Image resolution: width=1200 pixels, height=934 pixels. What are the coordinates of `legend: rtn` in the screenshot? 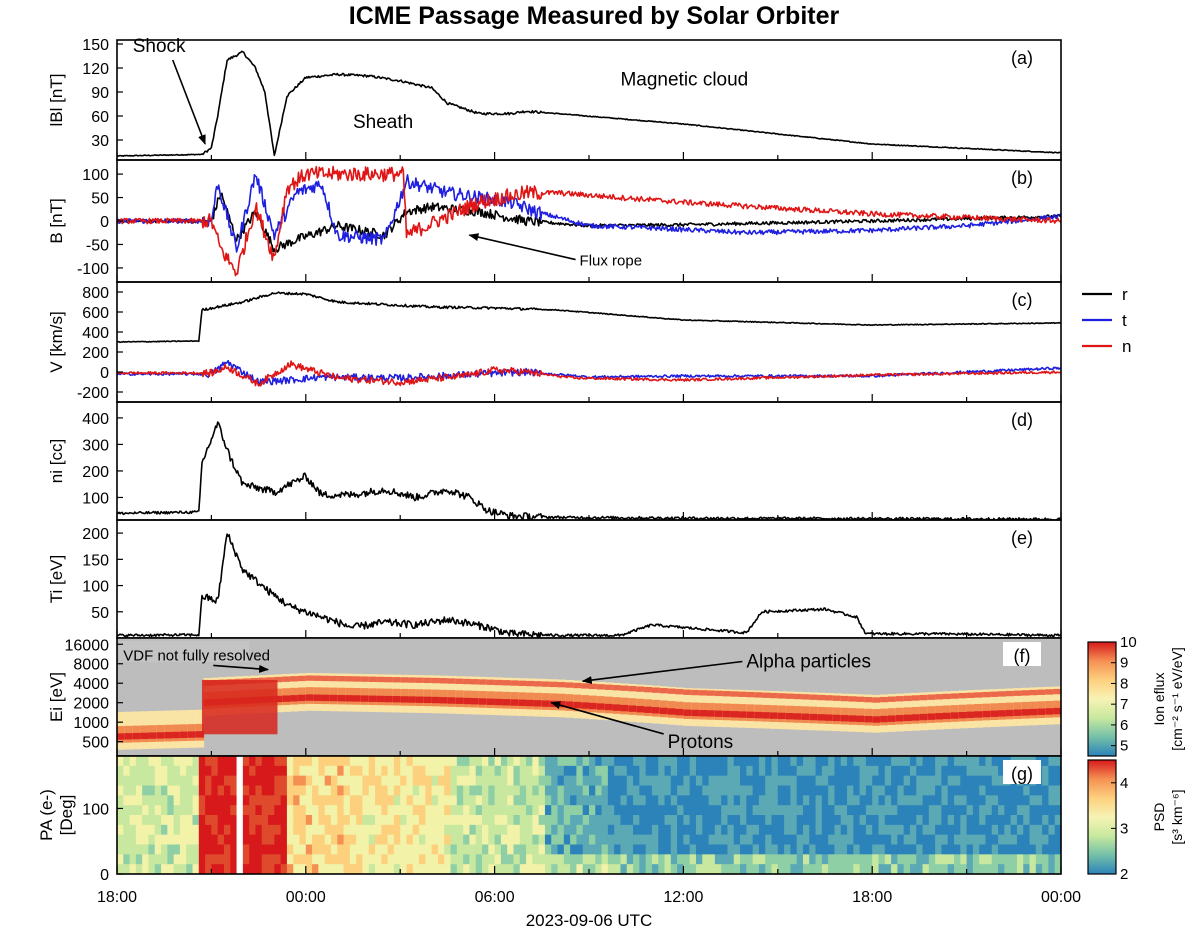 It's located at (1106, 320).